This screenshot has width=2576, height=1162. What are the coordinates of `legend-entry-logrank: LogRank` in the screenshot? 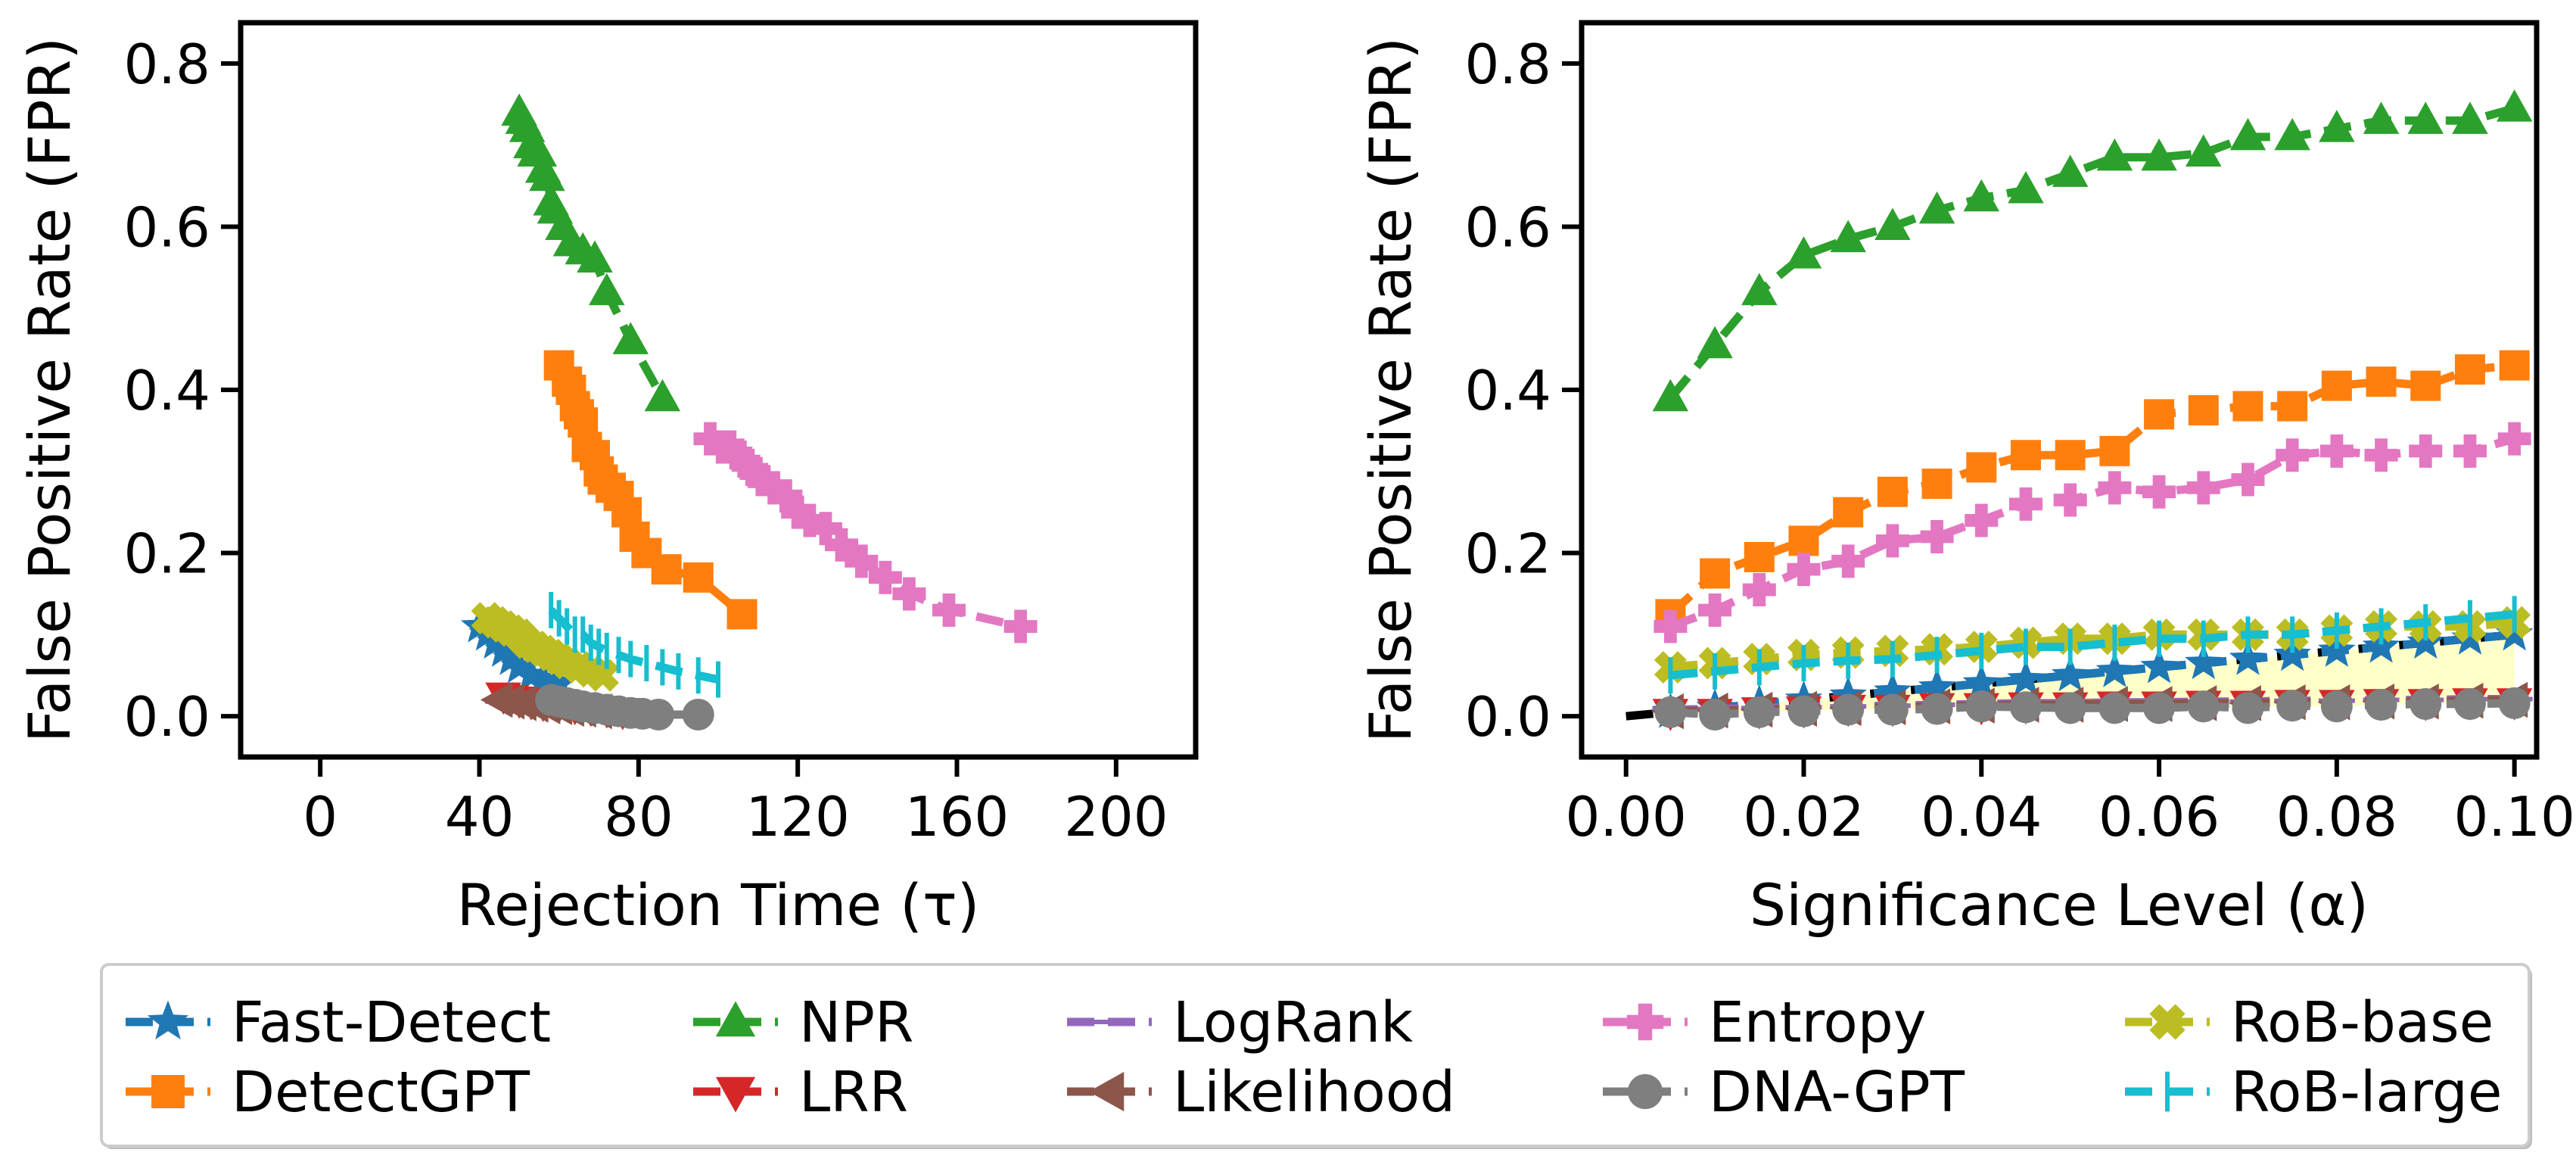 It's located at (1240, 1023).